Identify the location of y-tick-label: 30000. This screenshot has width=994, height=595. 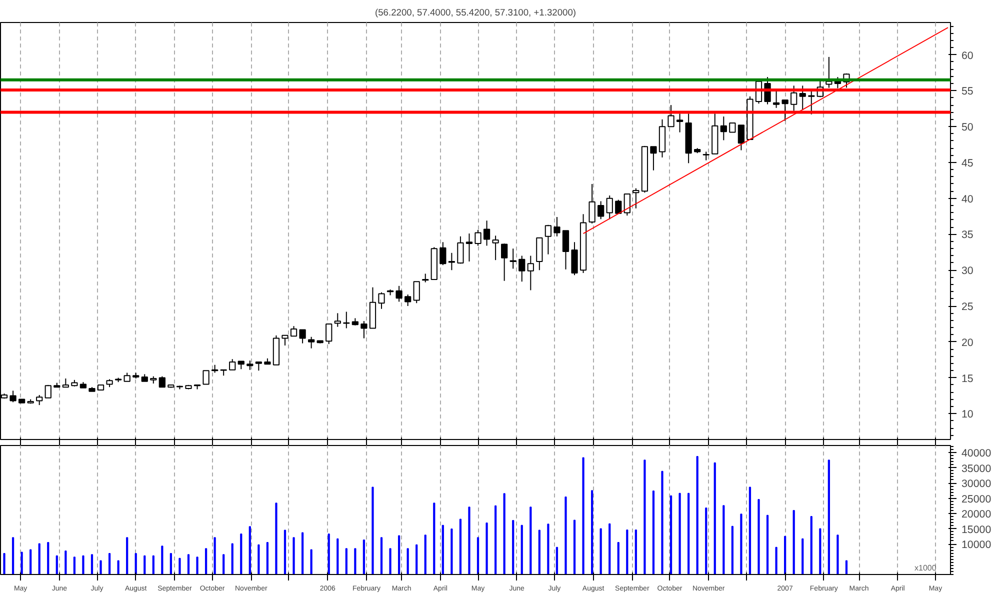
(977, 484).